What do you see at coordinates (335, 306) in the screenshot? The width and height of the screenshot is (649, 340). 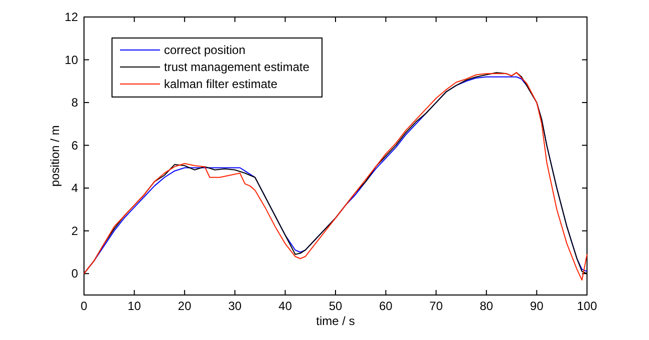 I see `x-tick-label: 50` at bounding box center [335, 306].